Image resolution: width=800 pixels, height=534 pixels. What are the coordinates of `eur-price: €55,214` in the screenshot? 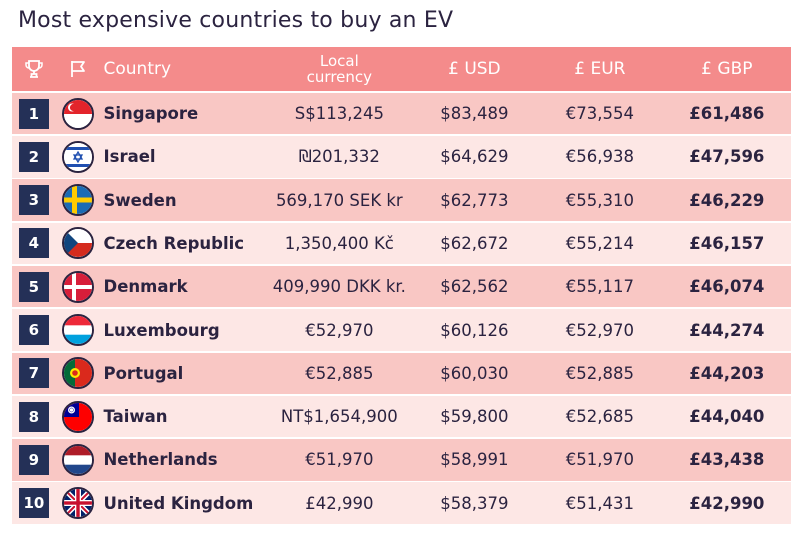 It's located at (599, 243).